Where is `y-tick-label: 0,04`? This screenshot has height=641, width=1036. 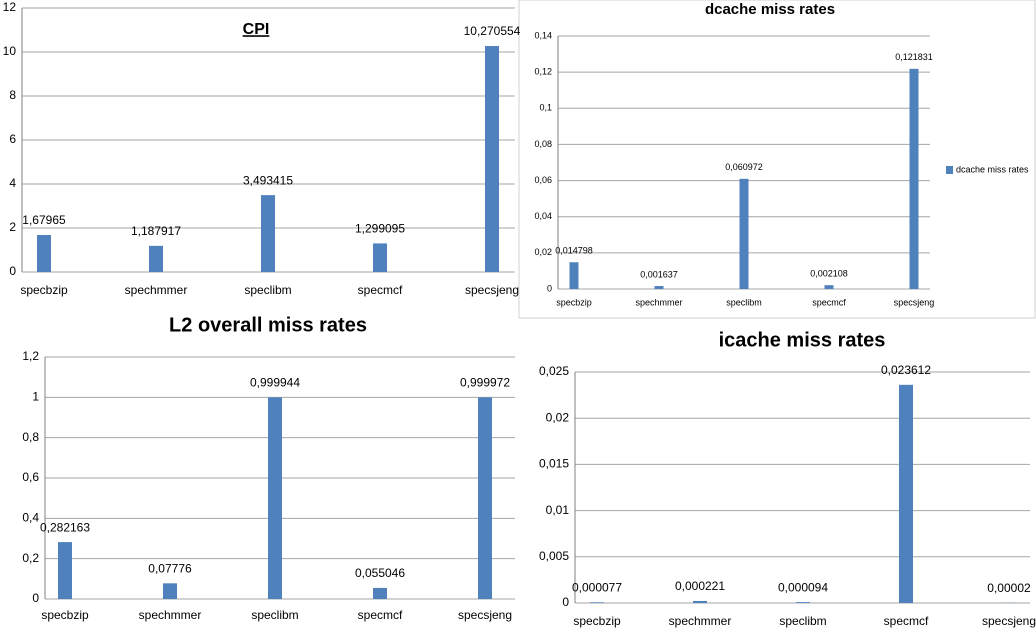
y-tick-label: 0,04 is located at coordinates (543, 216).